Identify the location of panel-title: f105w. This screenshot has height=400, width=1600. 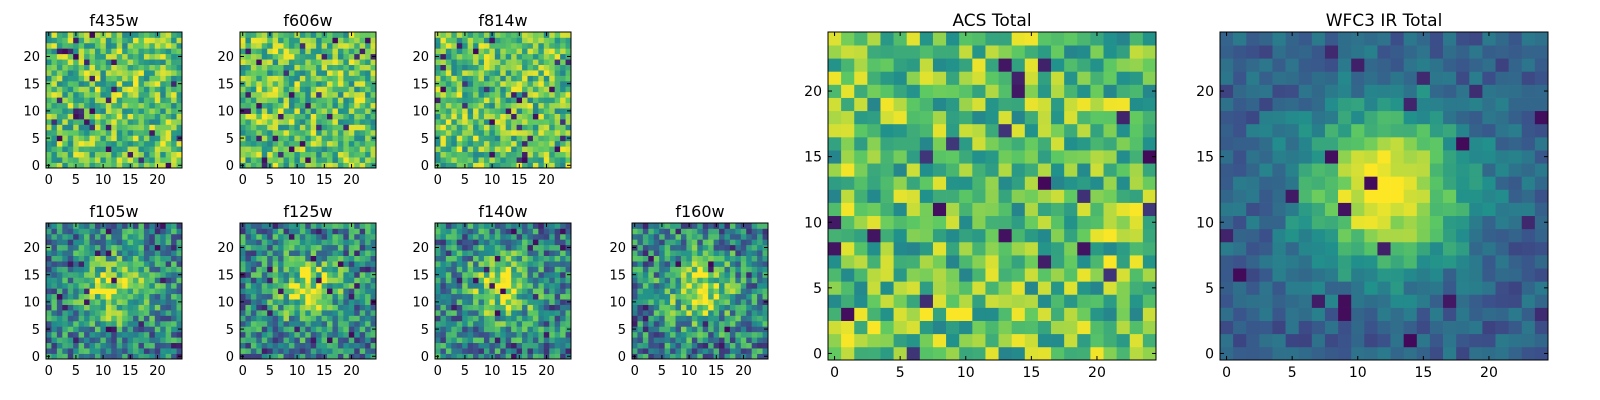
(113, 211).